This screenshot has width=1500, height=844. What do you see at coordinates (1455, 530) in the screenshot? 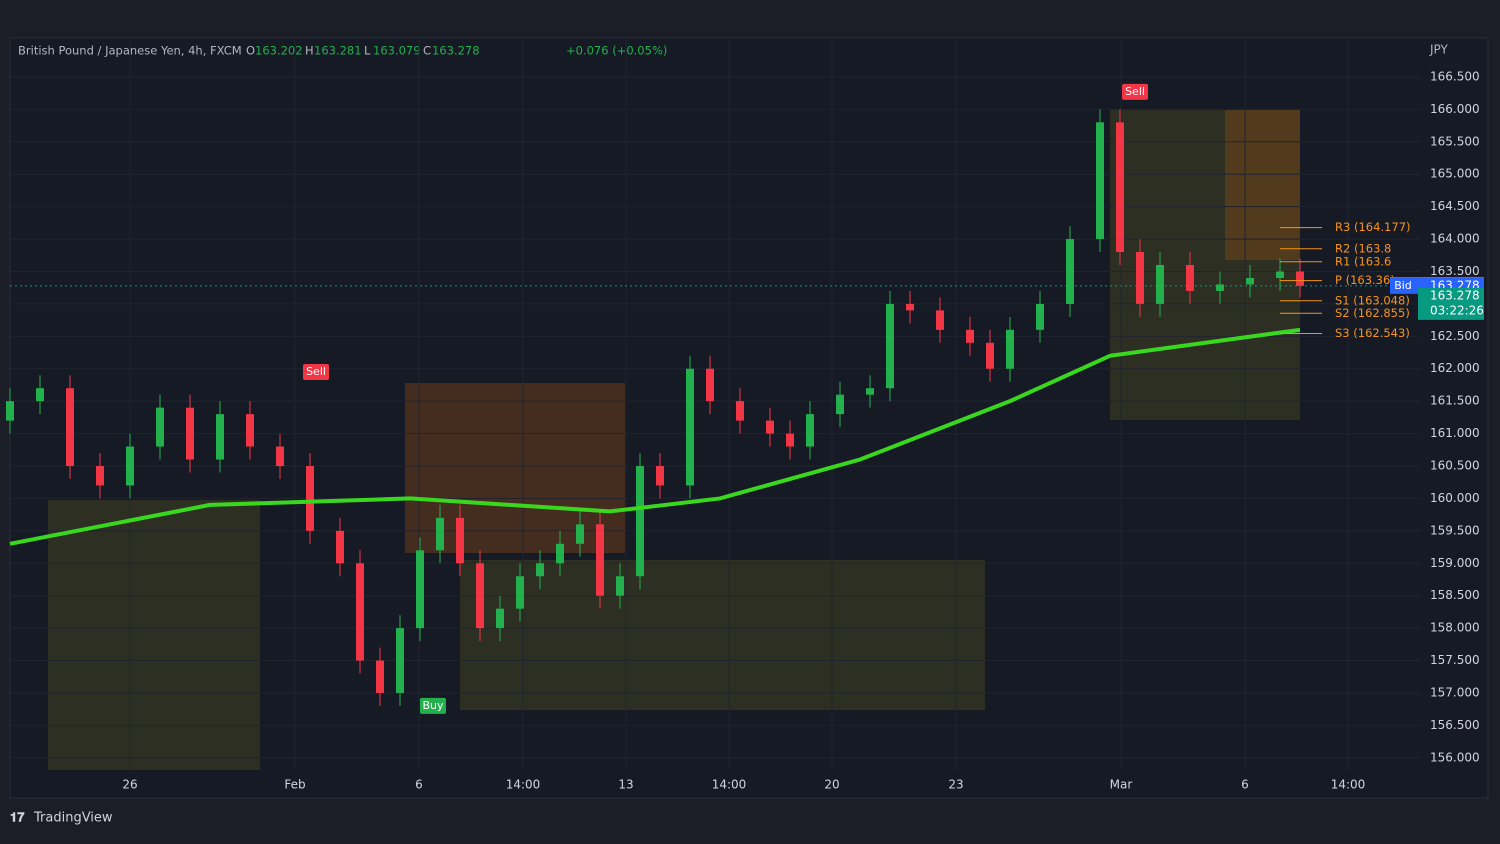
I see `y-tick-label: 159.500` at bounding box center [1455, 530].